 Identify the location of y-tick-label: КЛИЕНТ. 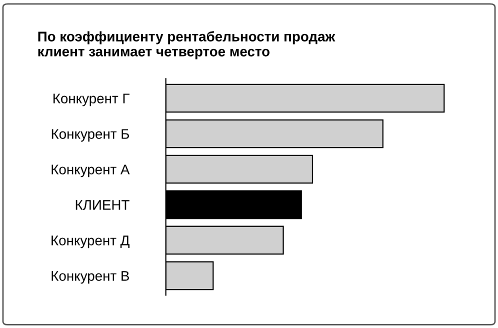
(103, 205).